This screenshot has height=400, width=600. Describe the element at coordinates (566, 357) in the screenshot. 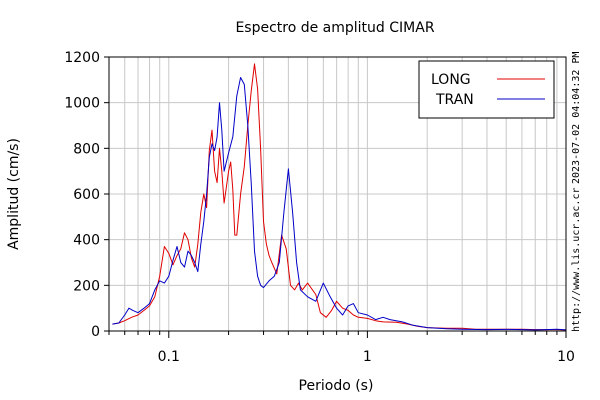

I see `x-tick-label: 10` at that location.